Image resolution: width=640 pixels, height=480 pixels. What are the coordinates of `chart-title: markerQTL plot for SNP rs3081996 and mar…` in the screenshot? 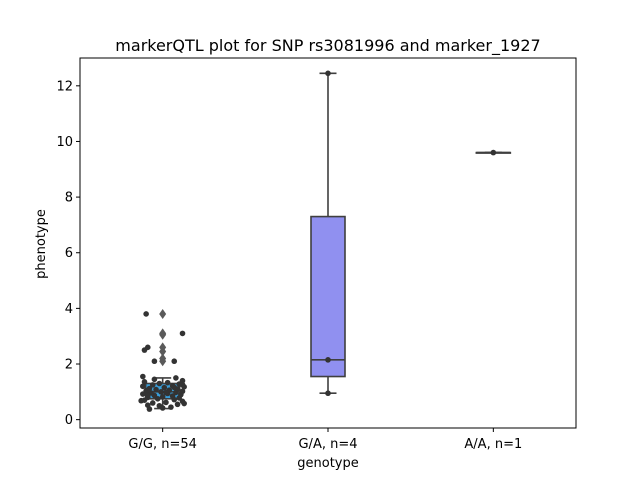 It's located at (327, 46).